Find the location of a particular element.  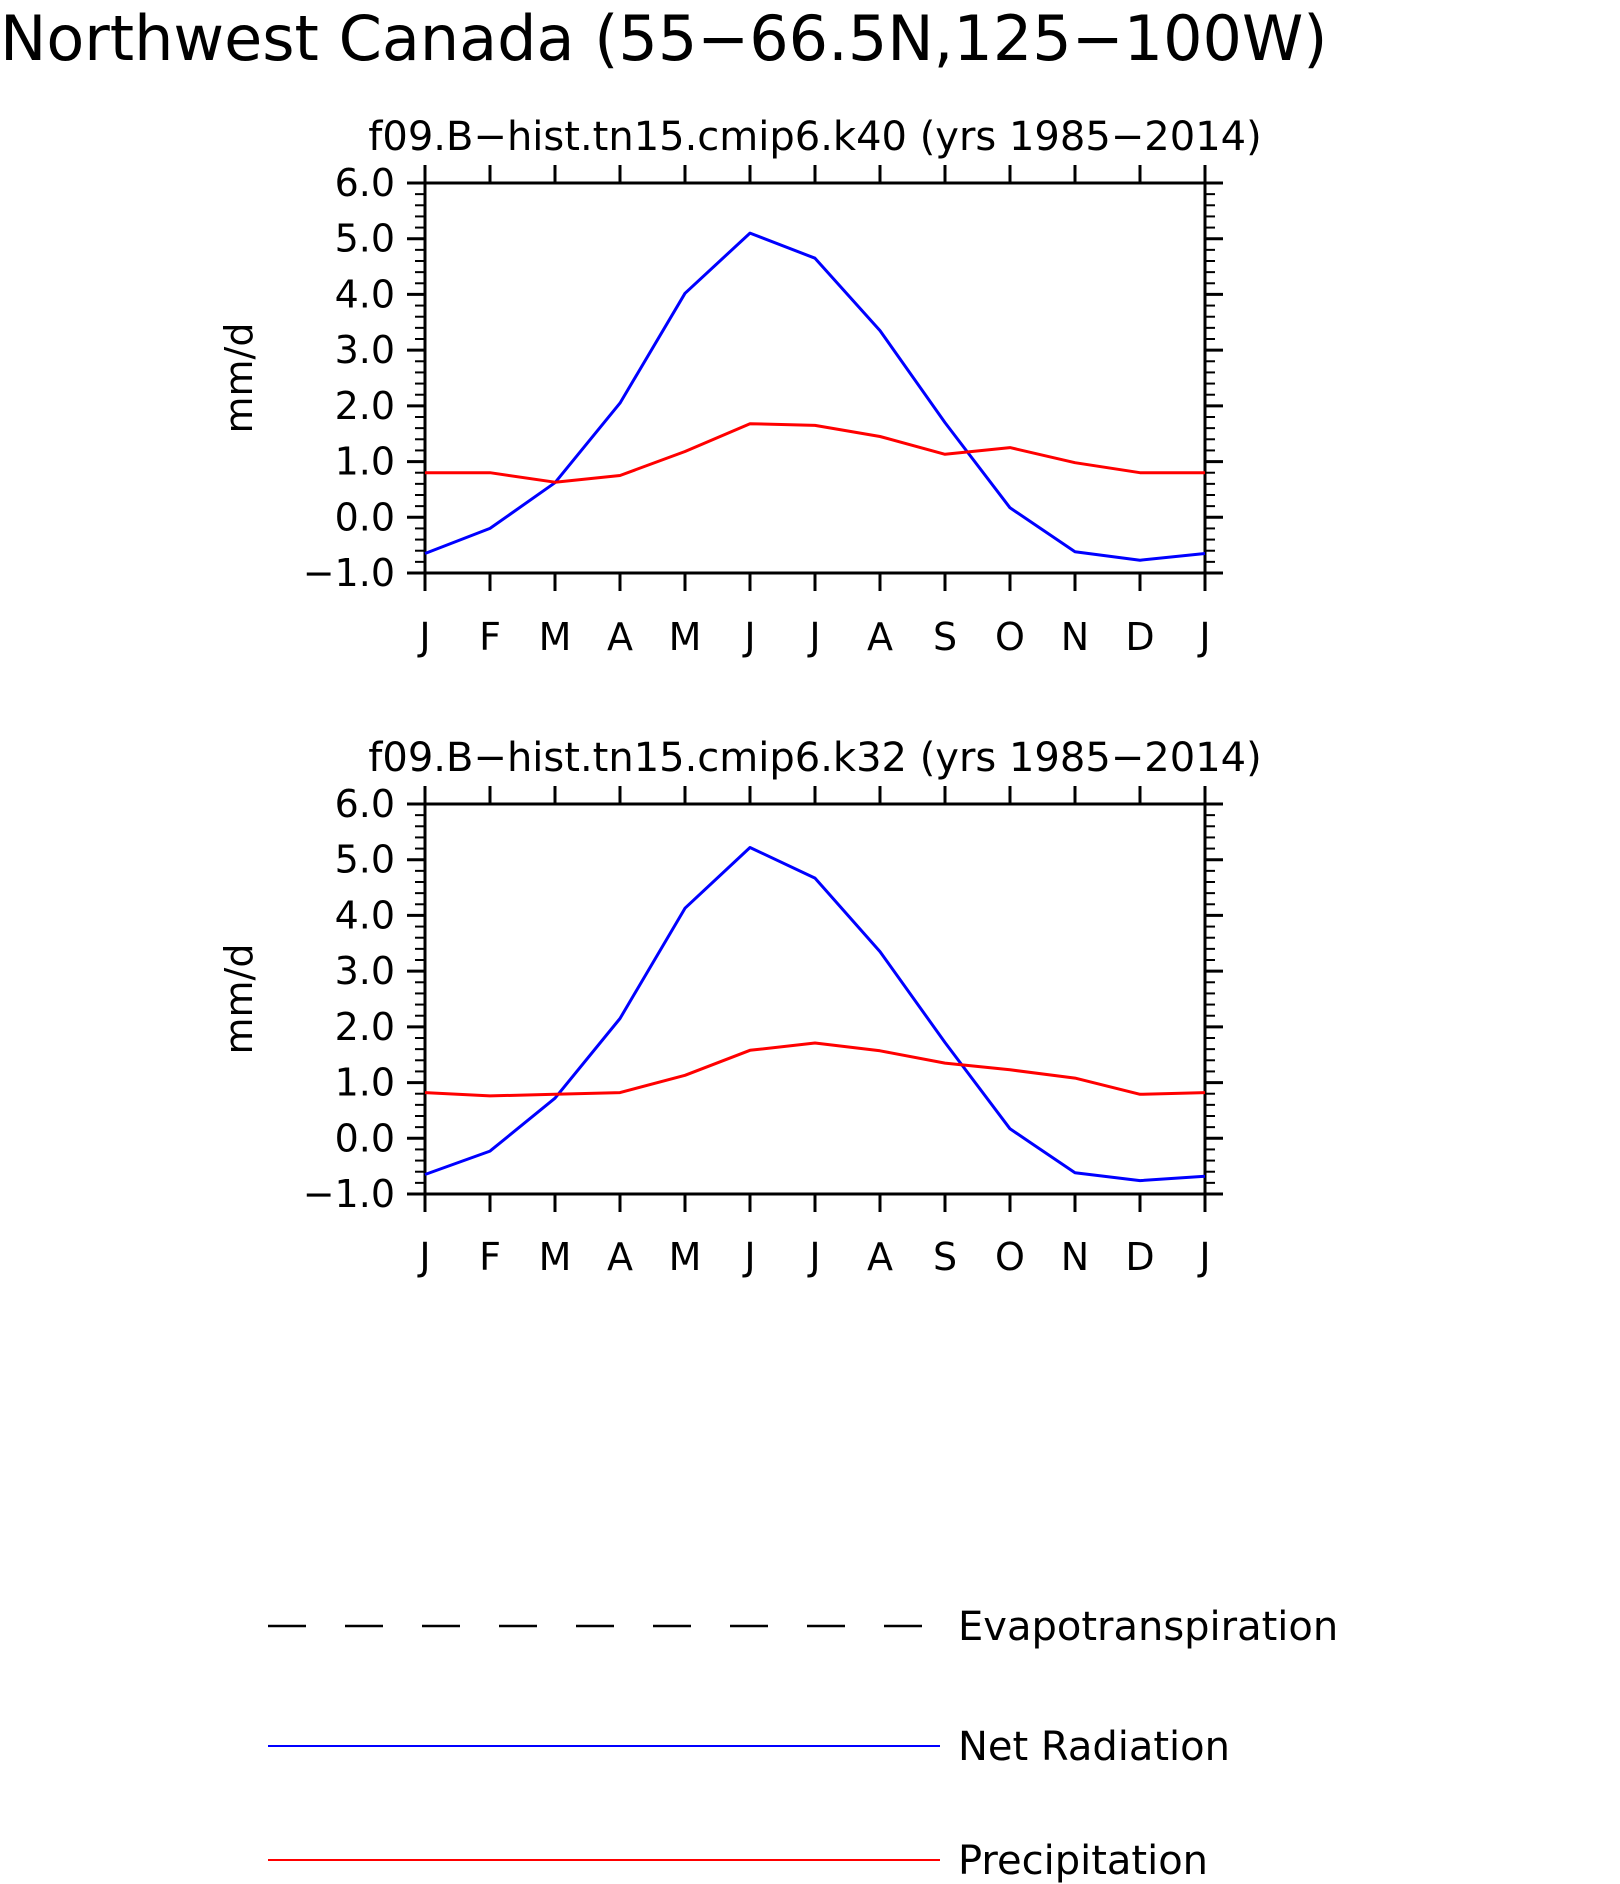

legend-label: Precipitation is located at coordinates (1083, 1861).